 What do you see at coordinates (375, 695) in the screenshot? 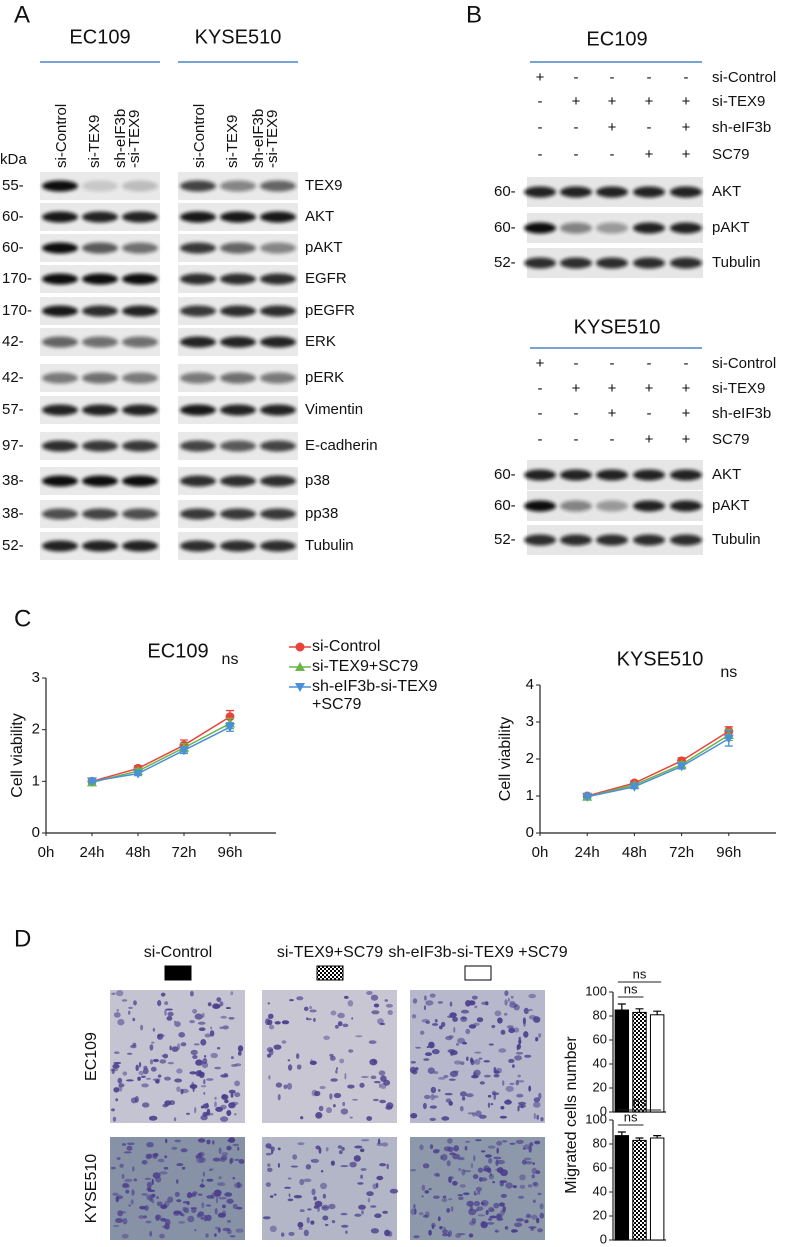
I see `legend-label: sh-eIF3b-si-TEX9 +SC79` at bounding box center [375, 695].